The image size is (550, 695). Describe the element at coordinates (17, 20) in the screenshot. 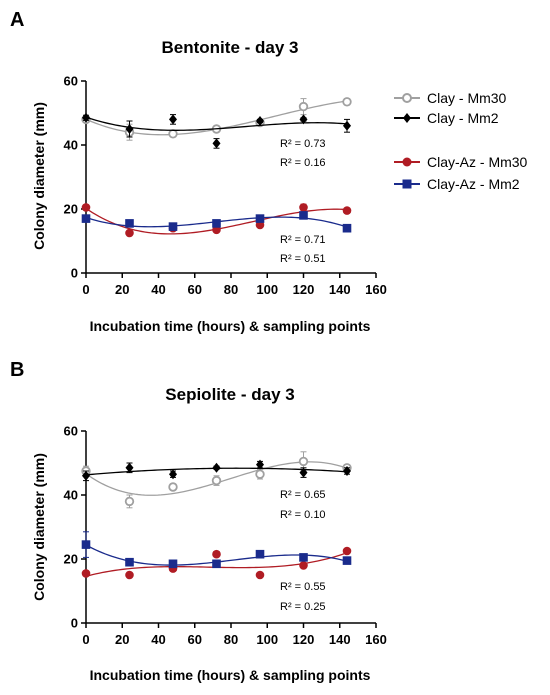

I see `panel-letter-a: A` at that location.